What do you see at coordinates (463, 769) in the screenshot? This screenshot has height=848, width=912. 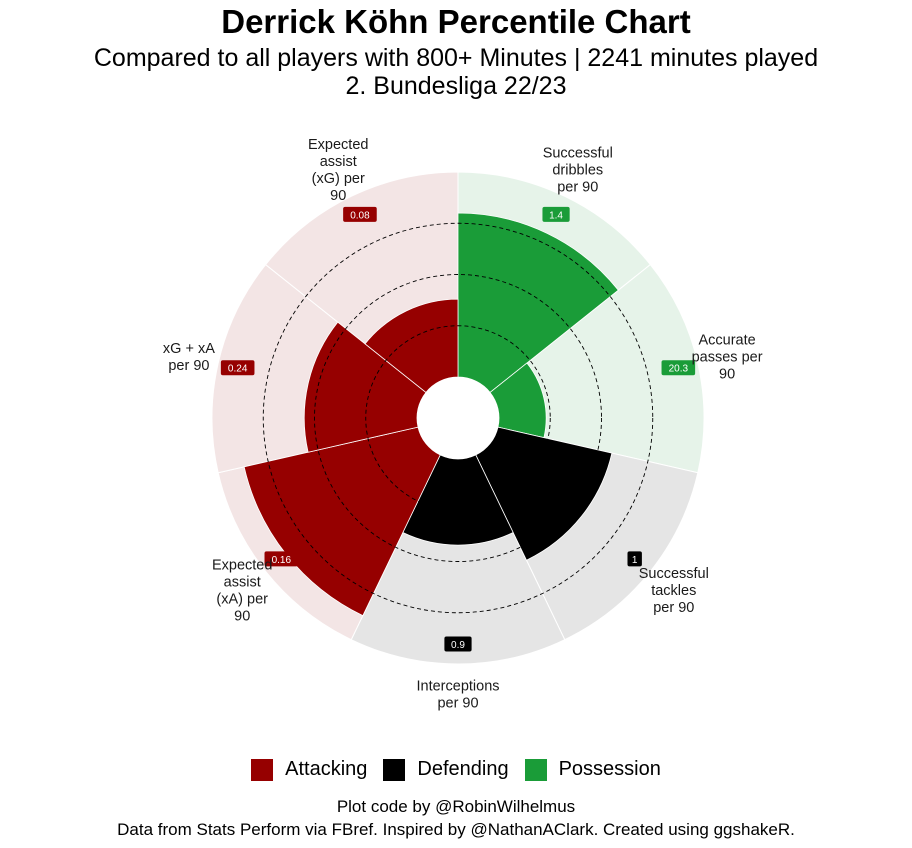 I see `legend-label-defending: Defending` at bounding box center [463, 769].